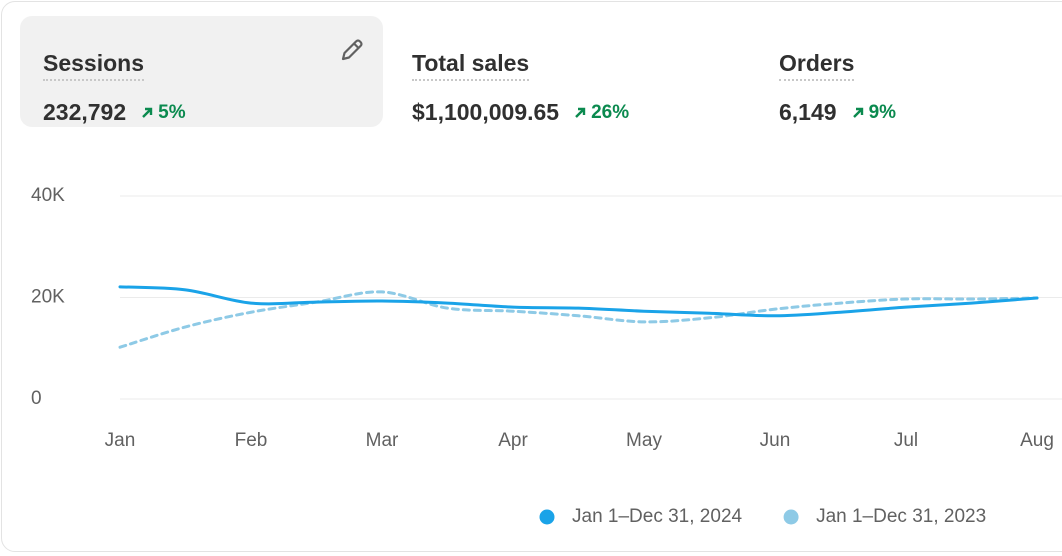 The width and height of the screenshot is (1062, 556). I want to click on metric-row: $1,100,009.65 26%, so click(520, 112).